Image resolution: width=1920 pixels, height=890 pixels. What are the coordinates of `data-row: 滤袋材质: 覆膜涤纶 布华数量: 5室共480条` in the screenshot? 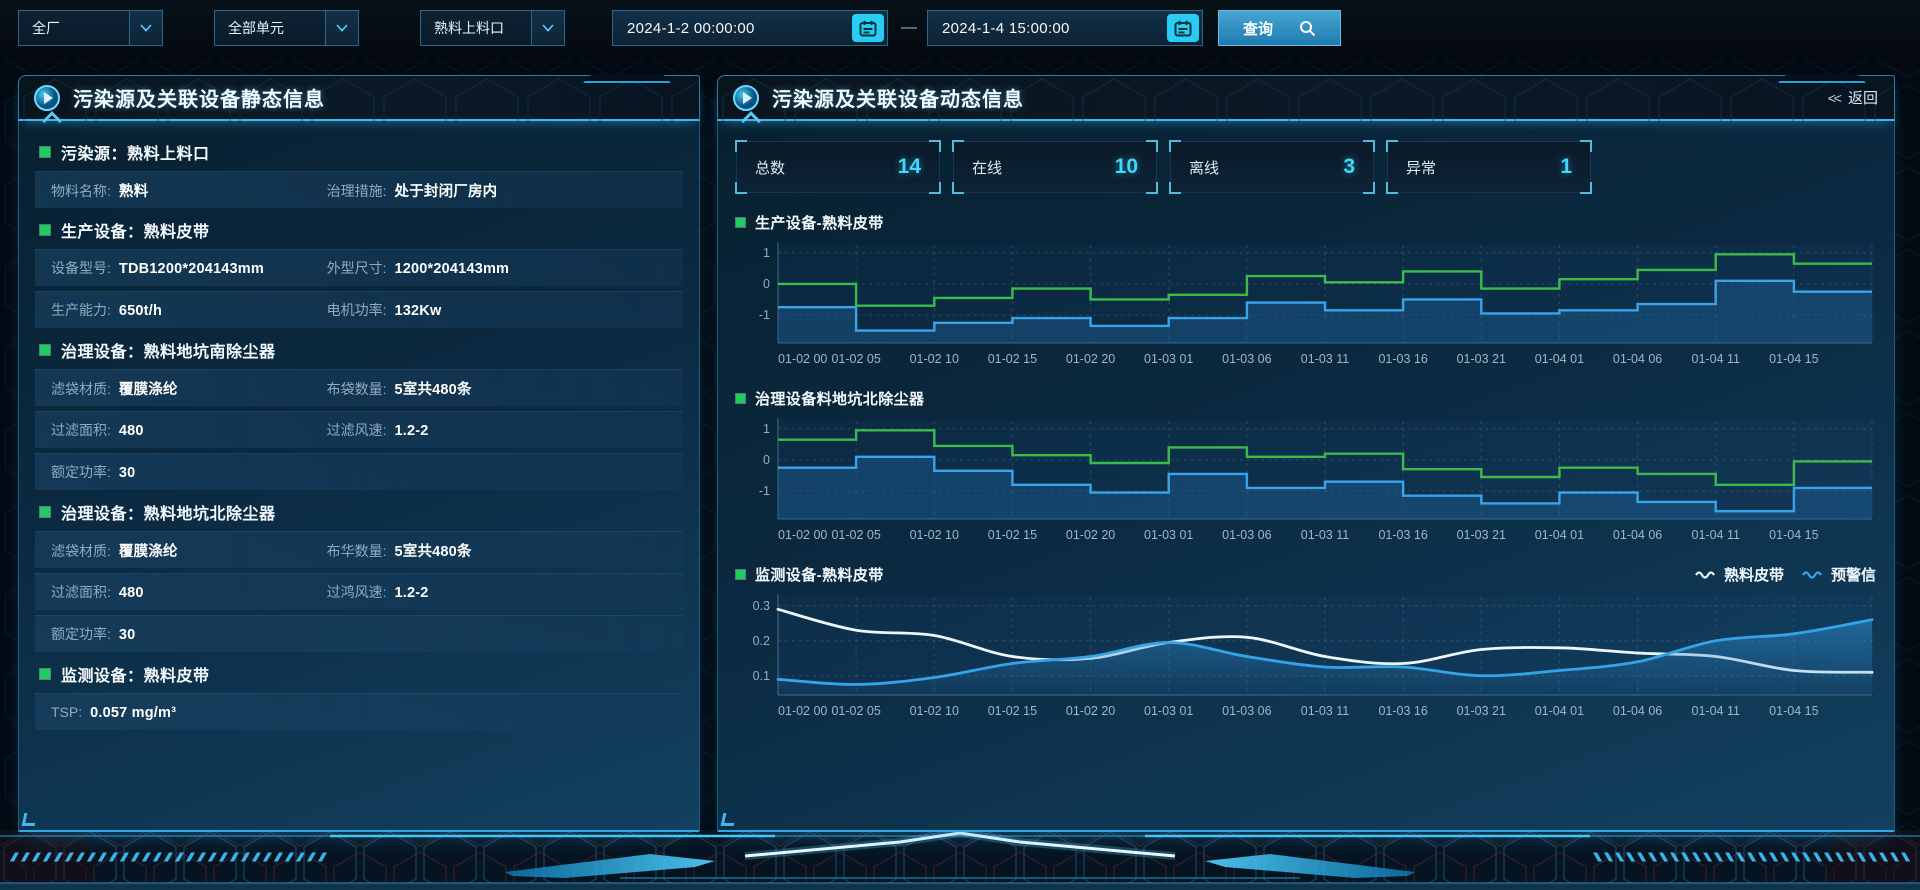 It's located at (359, 549).